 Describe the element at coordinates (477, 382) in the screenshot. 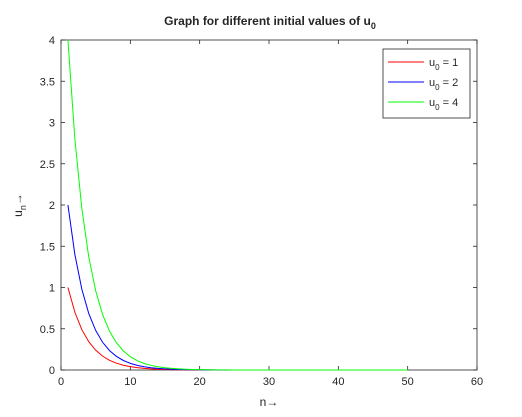

I see `x-tick-label: 60` at that location.